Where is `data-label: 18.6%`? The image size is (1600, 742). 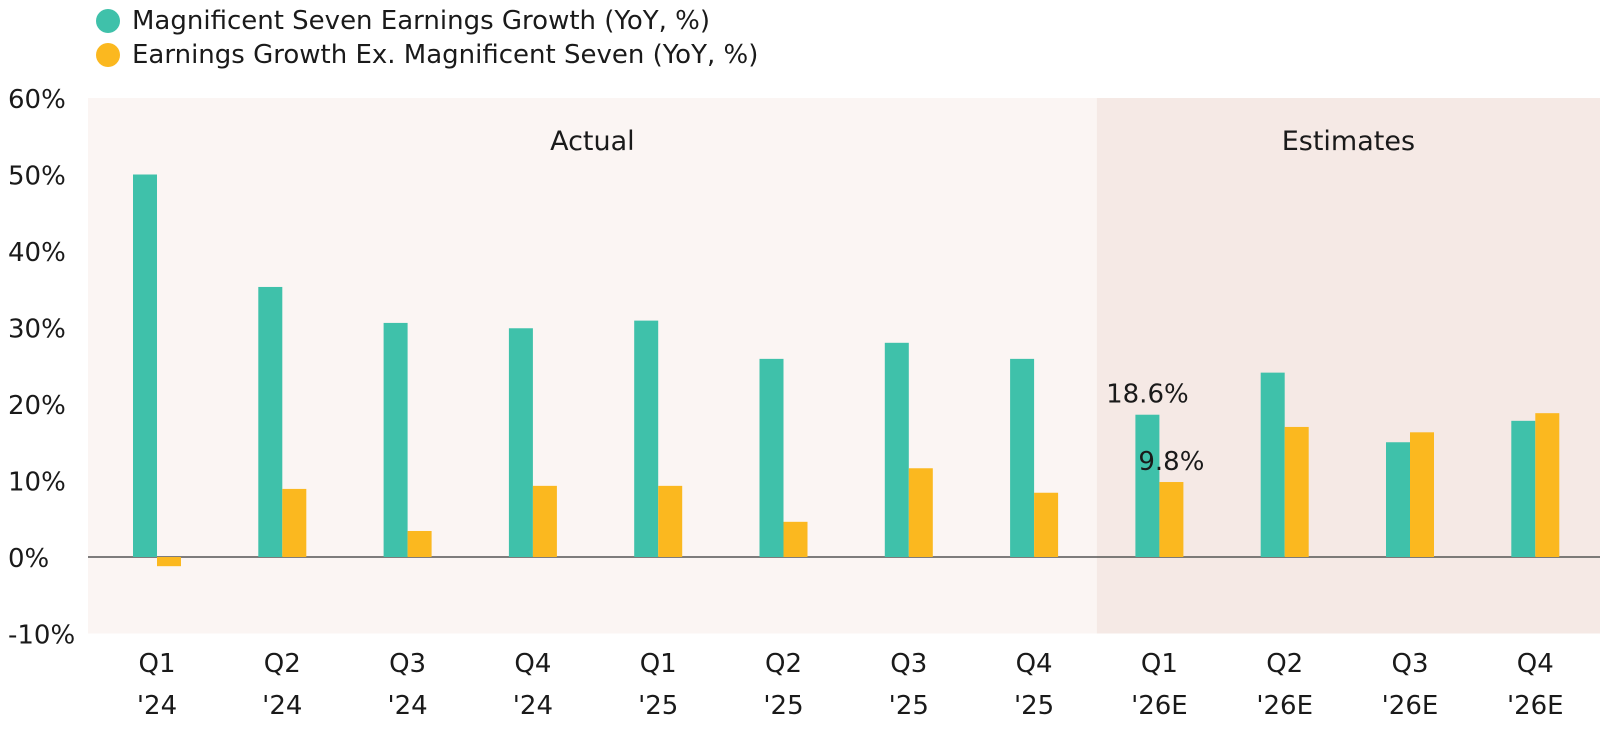
data-label: 18.6% is located at coordinates (1147, 395).